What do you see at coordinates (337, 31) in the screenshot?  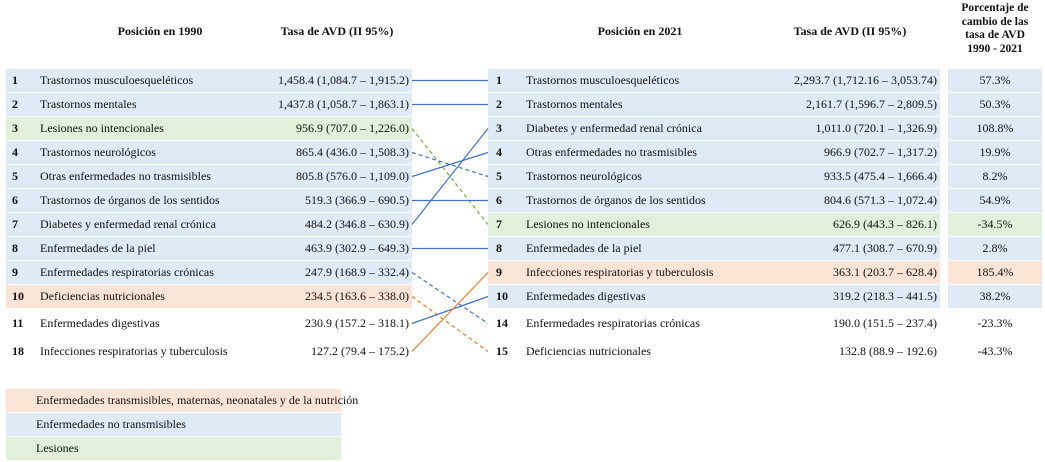 I see `header-rate-1990: Tasa de AVD (II 95%)` at bounding box center [337, 31].